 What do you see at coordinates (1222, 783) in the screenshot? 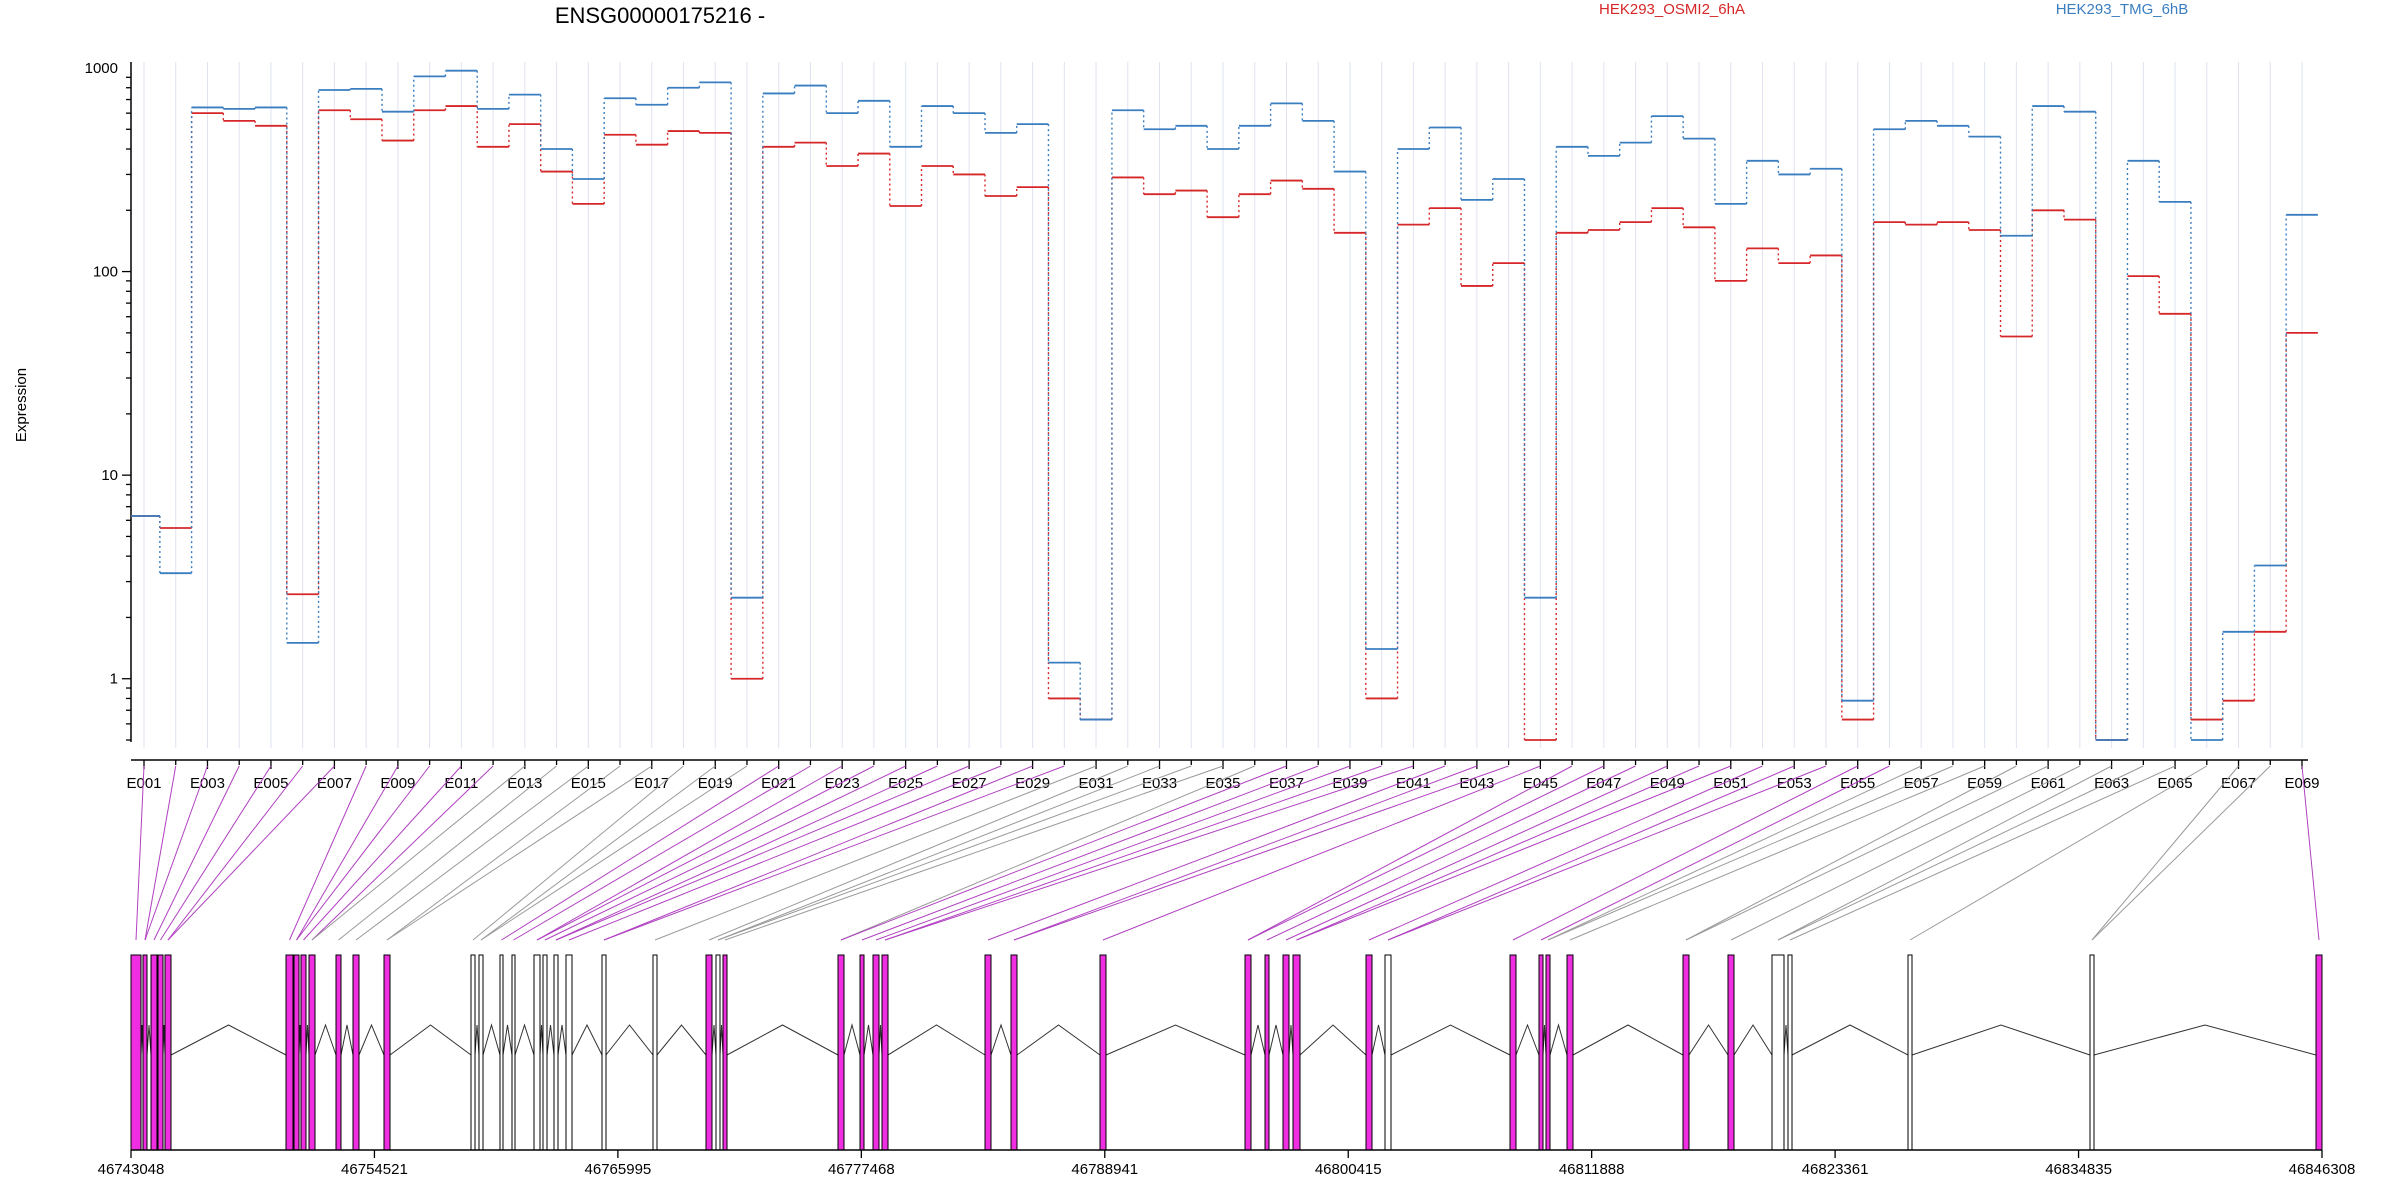
I see `x-tick-label: E035` at bounding box center [1222, 783].